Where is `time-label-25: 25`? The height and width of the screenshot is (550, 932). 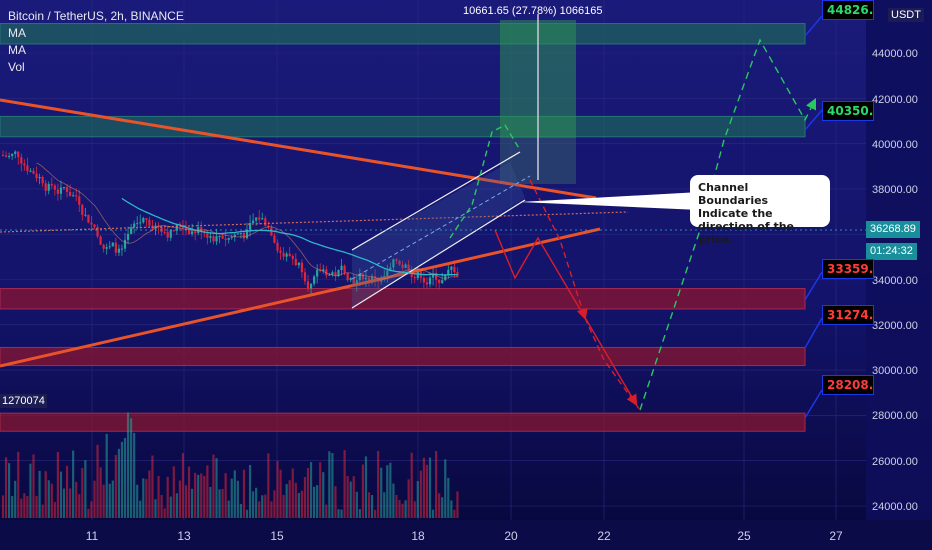
time-label-25: 25 is located at coordinates (744, 536).